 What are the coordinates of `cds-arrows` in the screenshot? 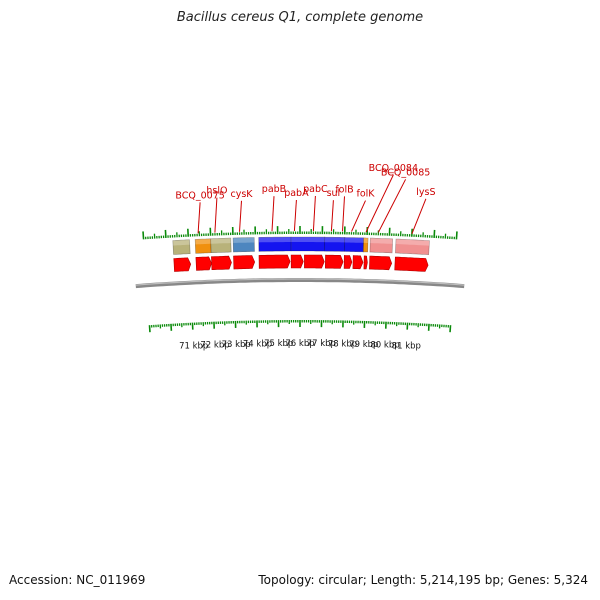 It's located at (301, 263).